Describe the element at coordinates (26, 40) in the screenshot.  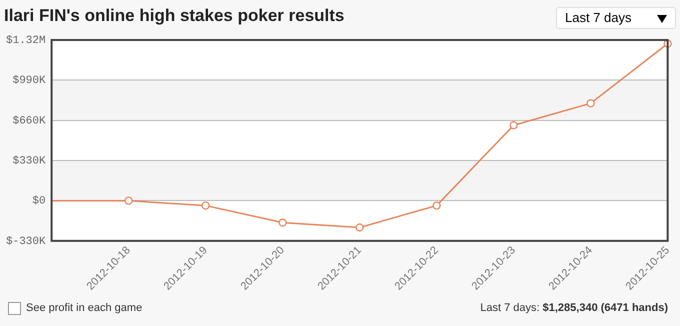
I see `y-tick-label: $1.32M` at that location.